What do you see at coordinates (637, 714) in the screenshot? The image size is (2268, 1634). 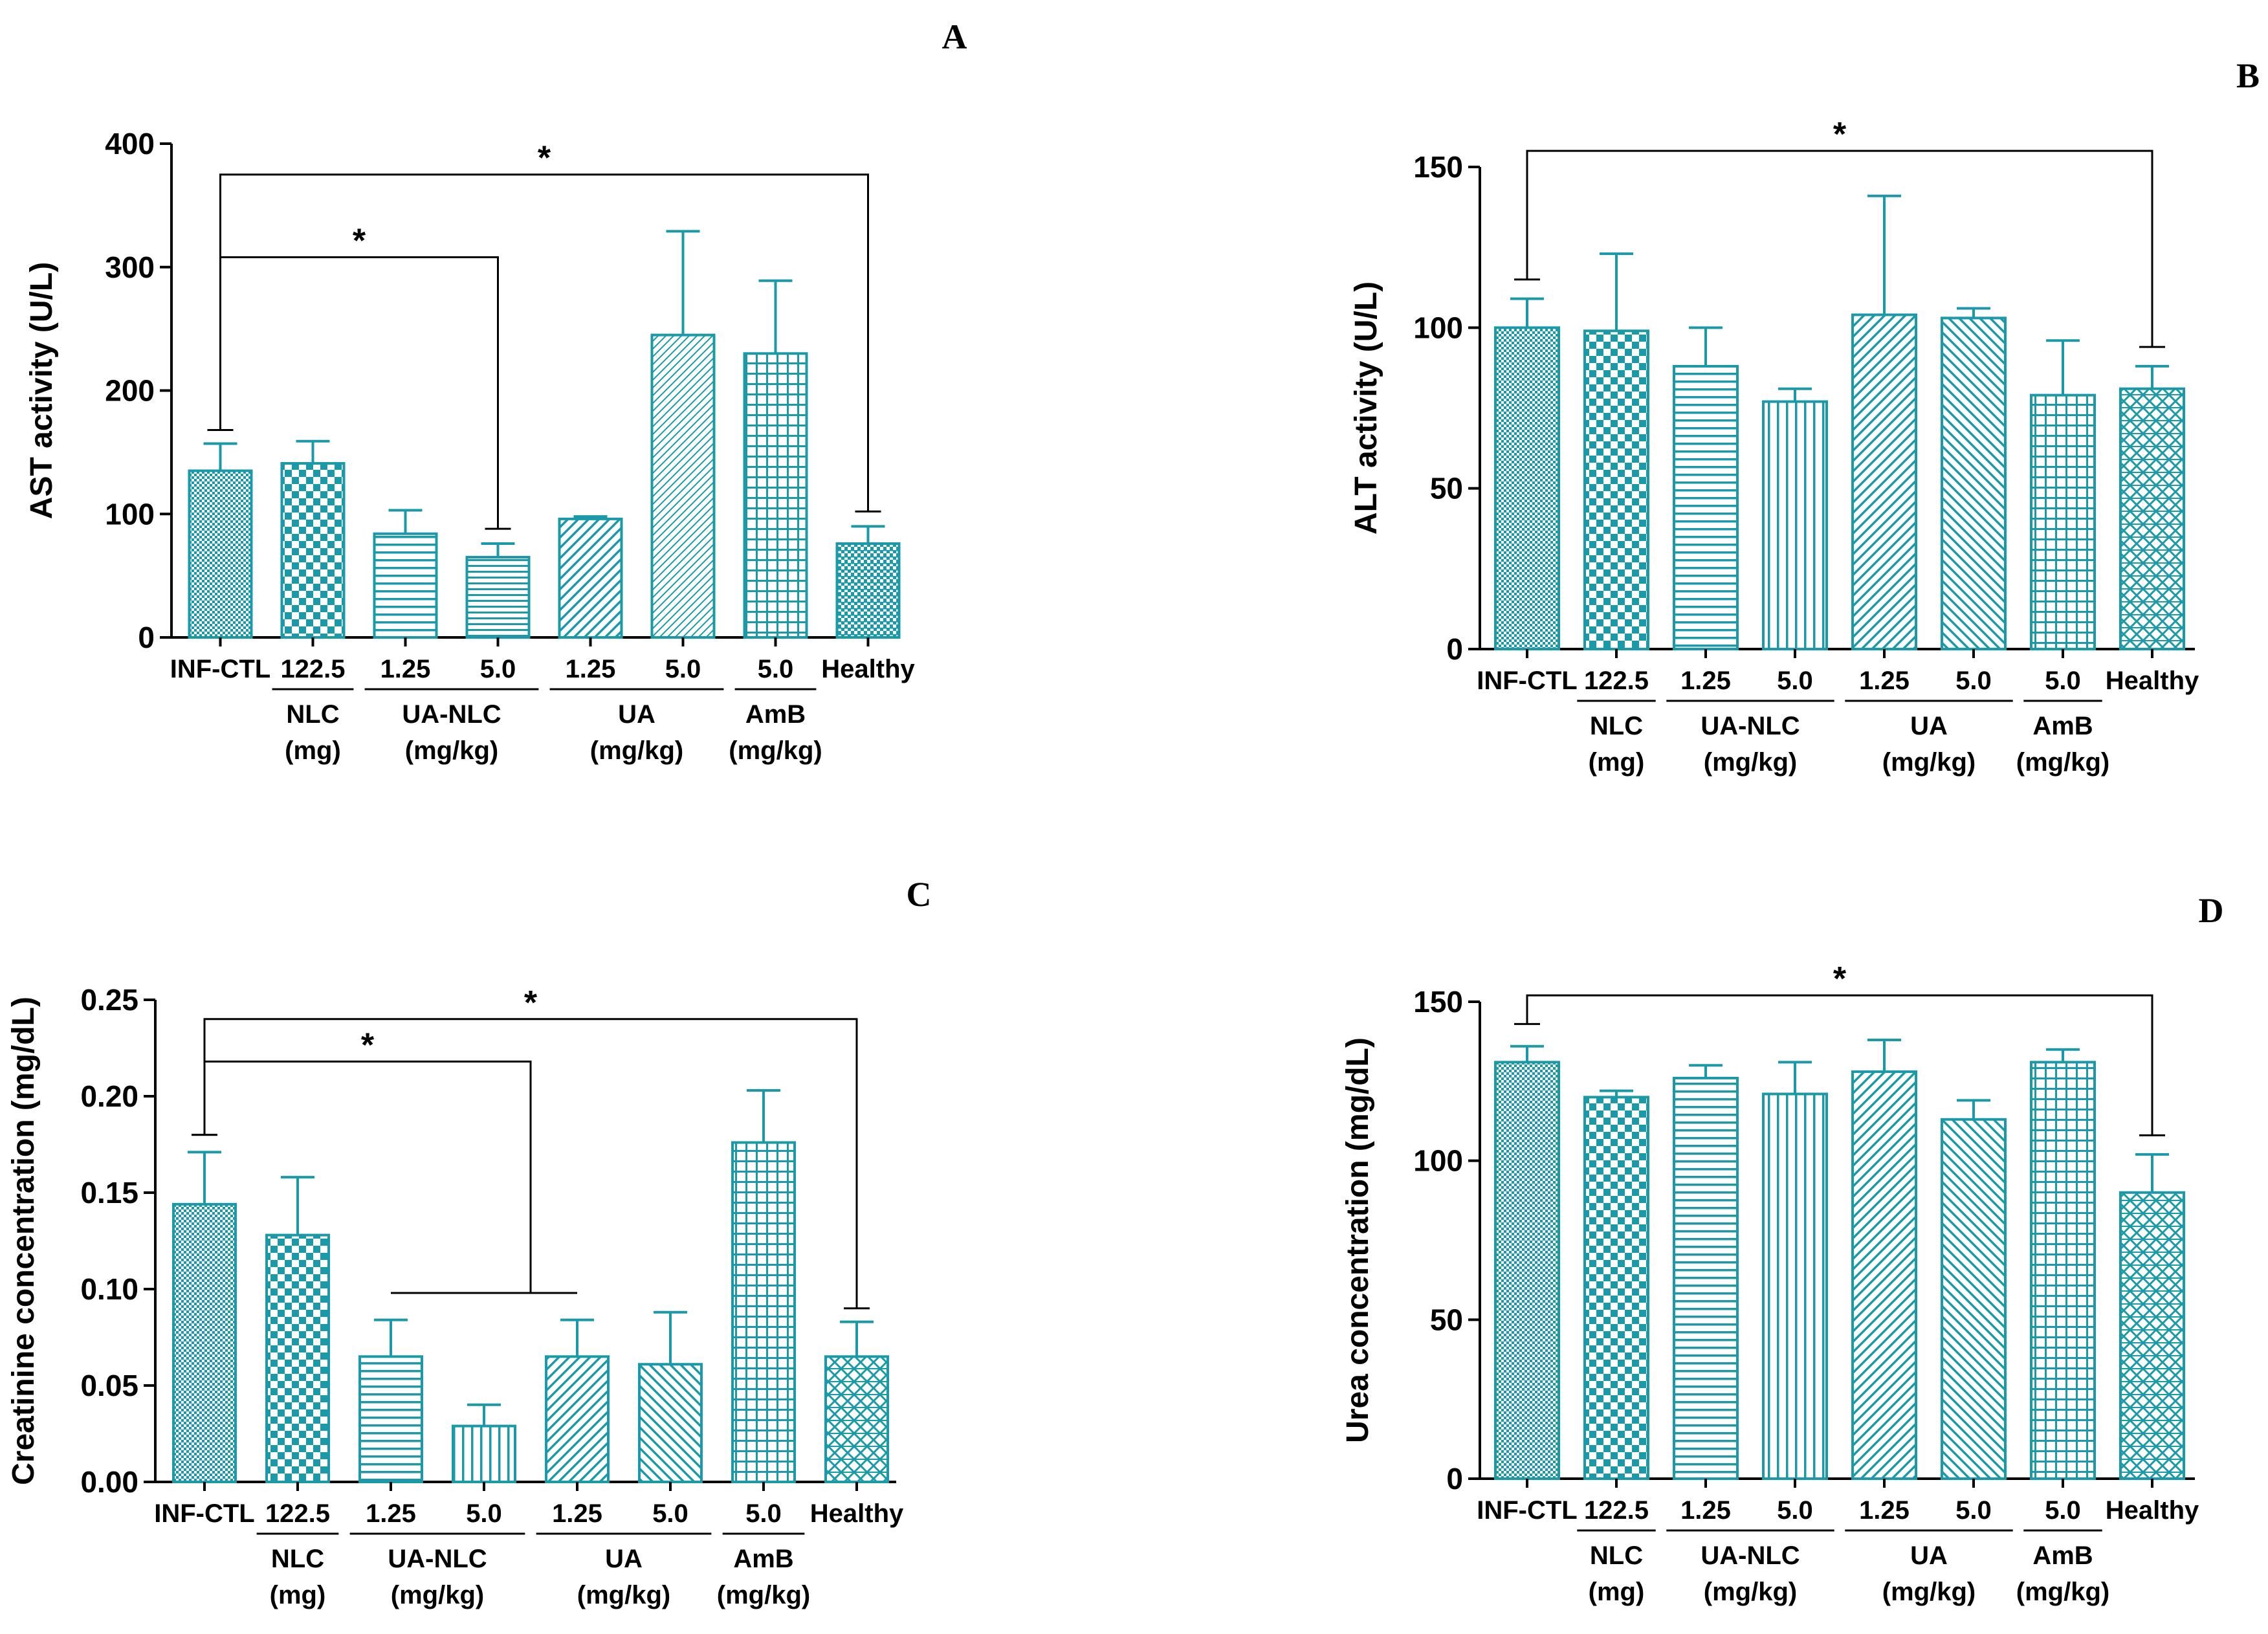 I see `panel-a-group-name: UA` at bounding box center [637, 714].